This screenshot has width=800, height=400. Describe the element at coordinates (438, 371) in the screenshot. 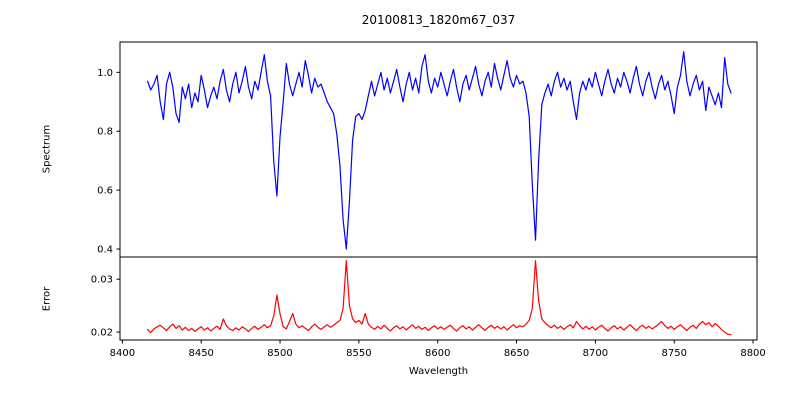

I see `wavelength-axis-label: Wavelength` at that location.